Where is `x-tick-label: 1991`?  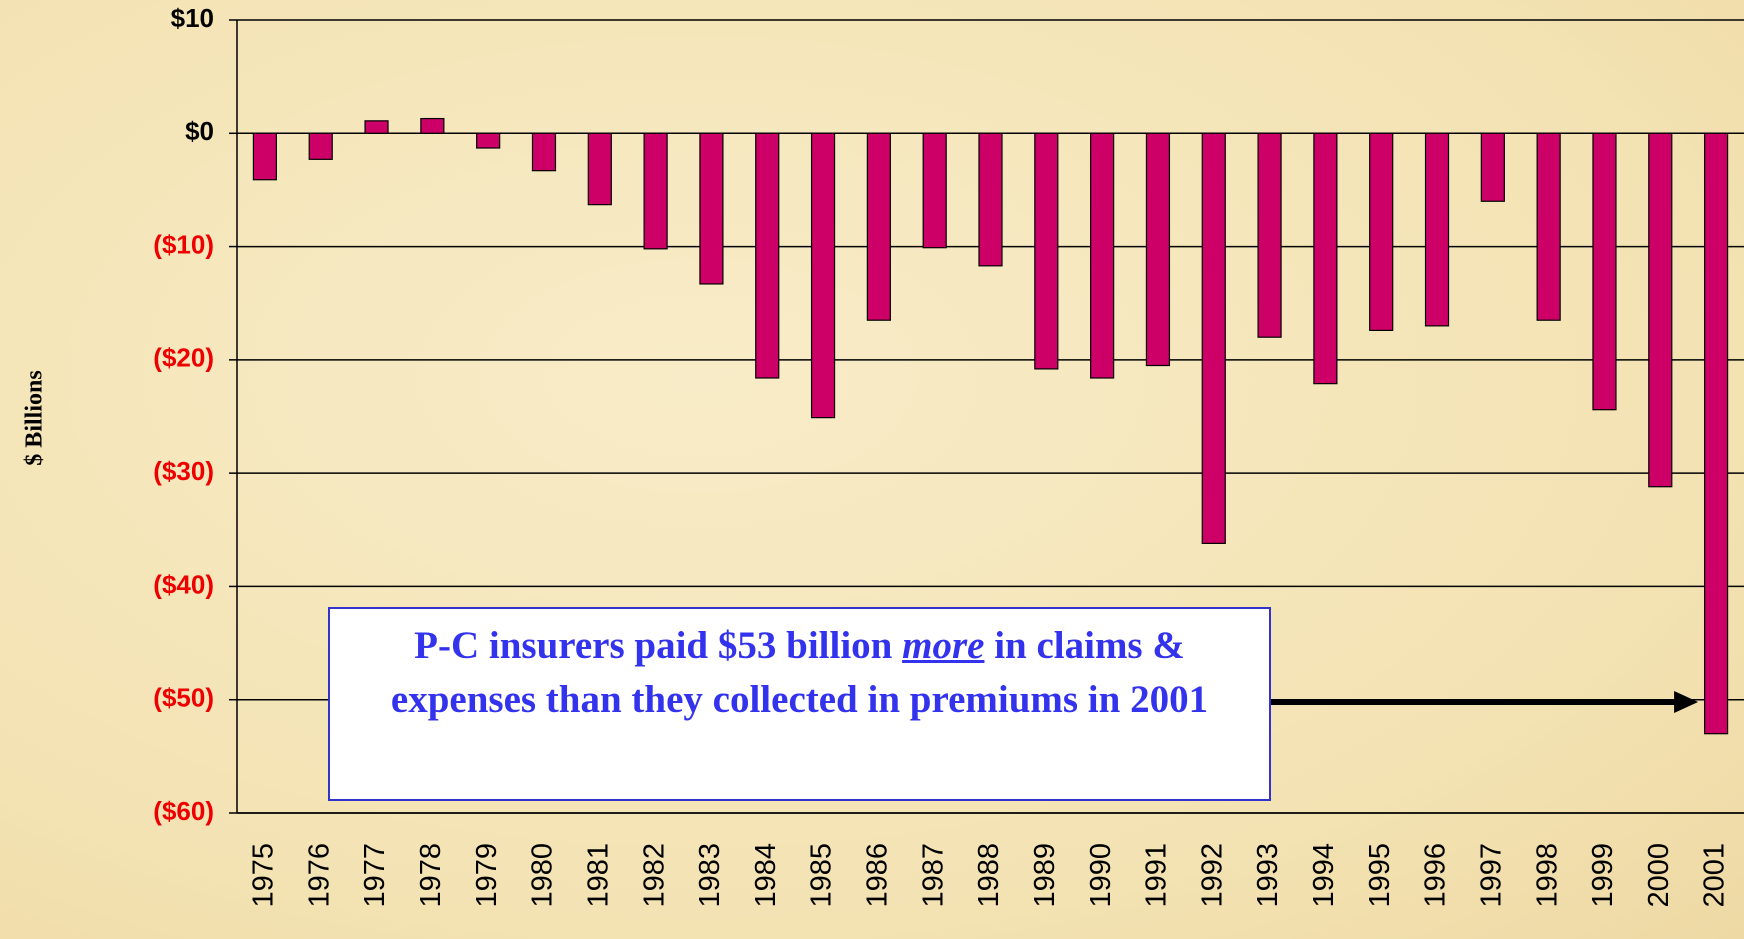
x-tick-label: 1991 is located at coordinates (1157, 875).